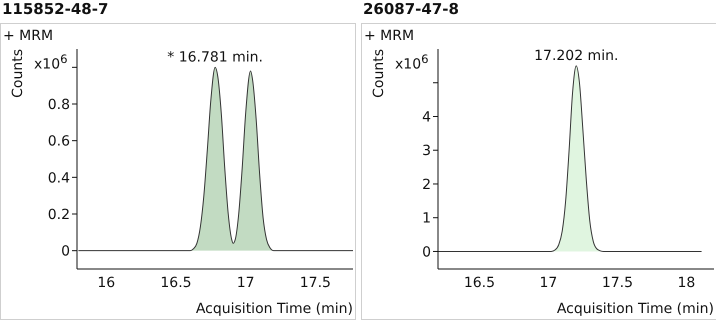  Describe the element at coordinates (426, 218) in the screenshot. I see `y-tick-label: 1` at that location.